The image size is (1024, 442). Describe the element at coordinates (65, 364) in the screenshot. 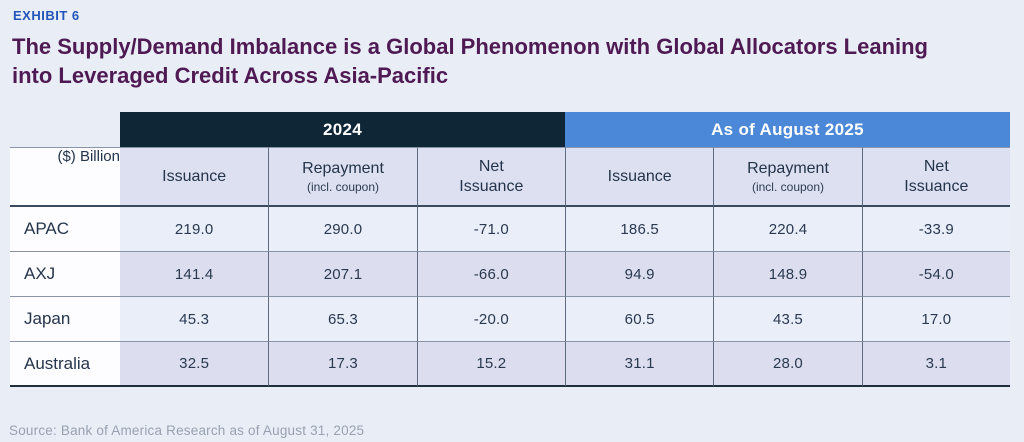

I see `row-label-australia: Australia` at that location.